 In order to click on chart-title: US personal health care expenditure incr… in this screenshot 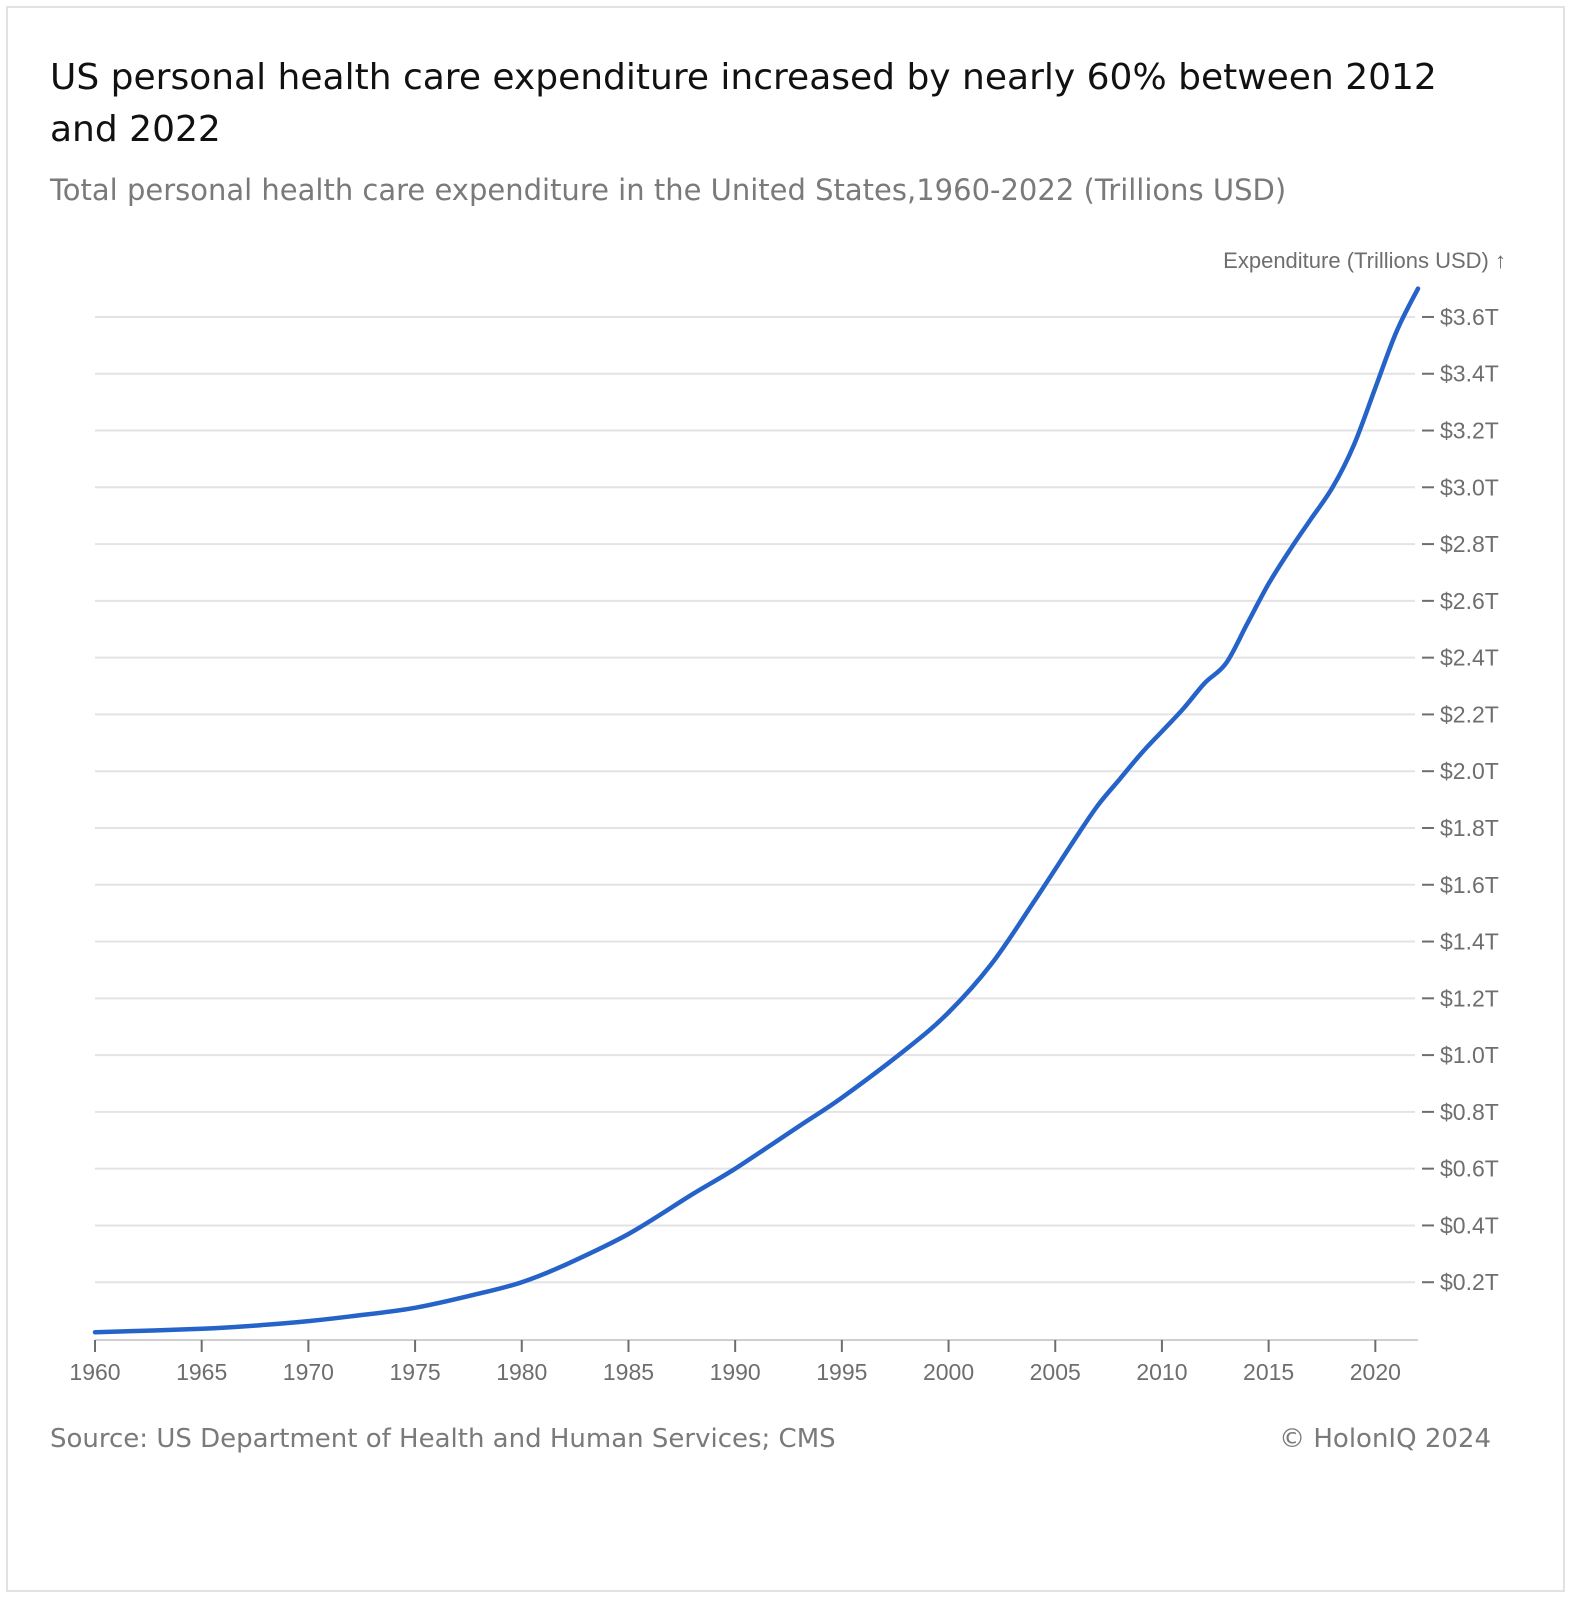, I will do `click(743, 103)`.